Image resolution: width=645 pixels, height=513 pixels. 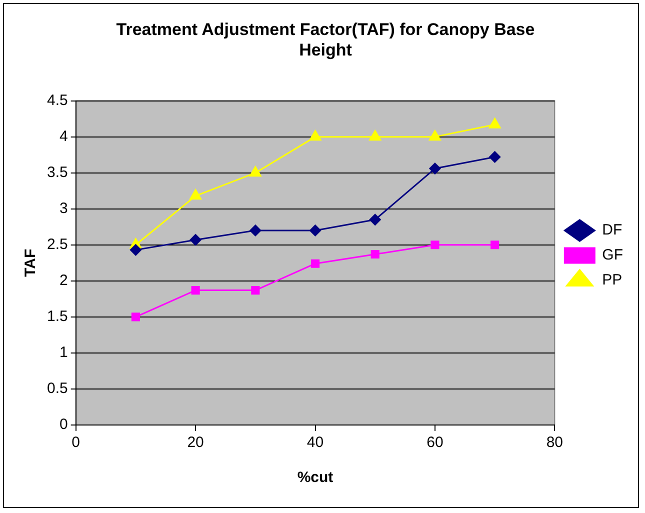 What do you see at coordinates (315, 477) in the screenshot?
I see `x-axis-title: %cut` at bounding box center [315, 477].